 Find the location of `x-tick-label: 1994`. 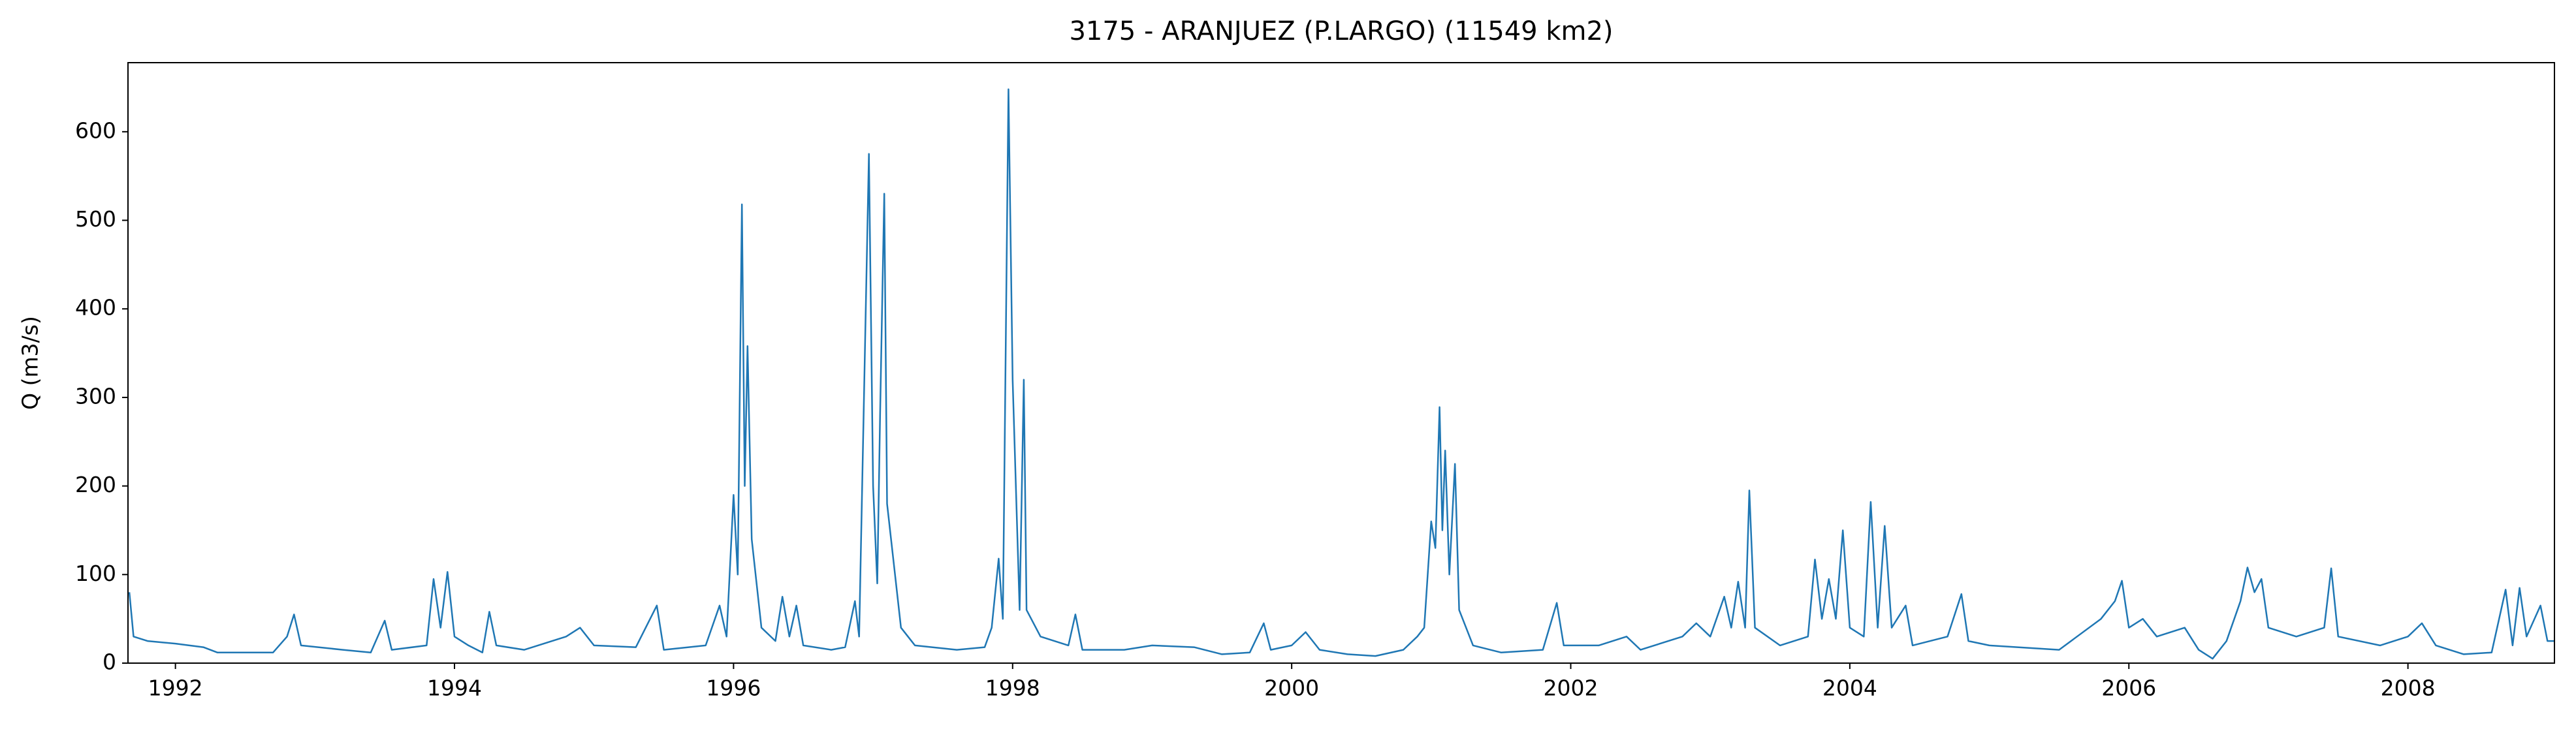

x-tick-label: 1994 is located at coordinates (455, 688).